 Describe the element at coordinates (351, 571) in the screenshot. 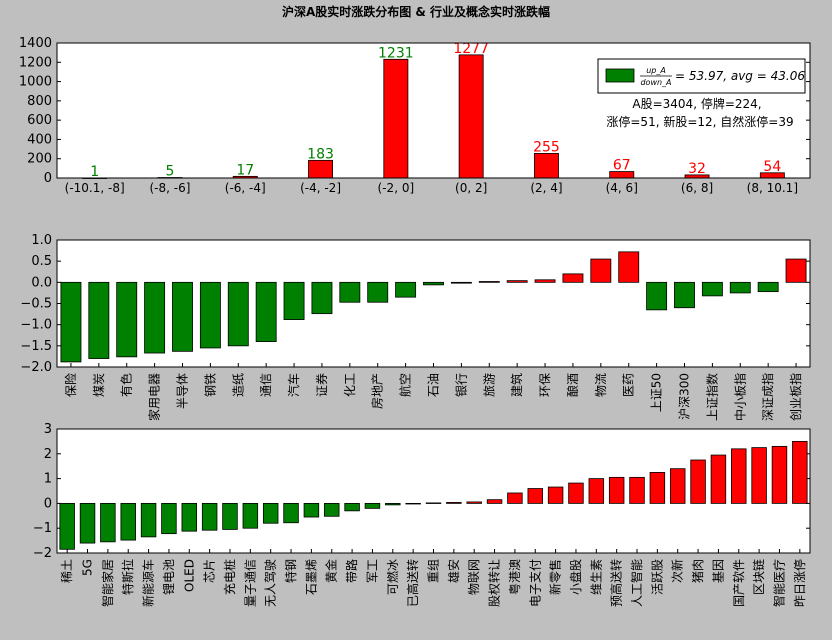

I see `x-tick-label: 带路` at that location.